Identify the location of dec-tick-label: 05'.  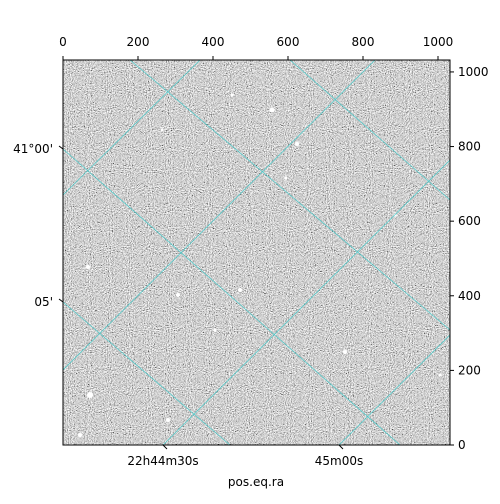
(43, 302).